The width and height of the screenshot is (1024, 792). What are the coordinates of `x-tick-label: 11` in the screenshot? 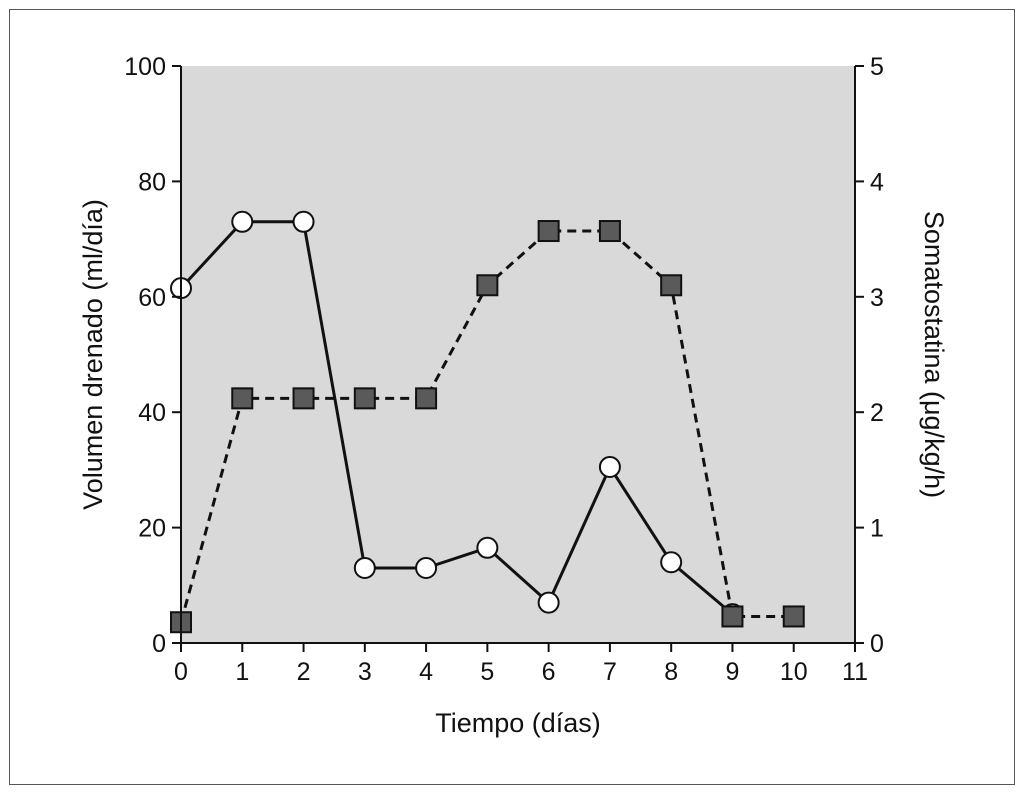 It's located at (855, 672).